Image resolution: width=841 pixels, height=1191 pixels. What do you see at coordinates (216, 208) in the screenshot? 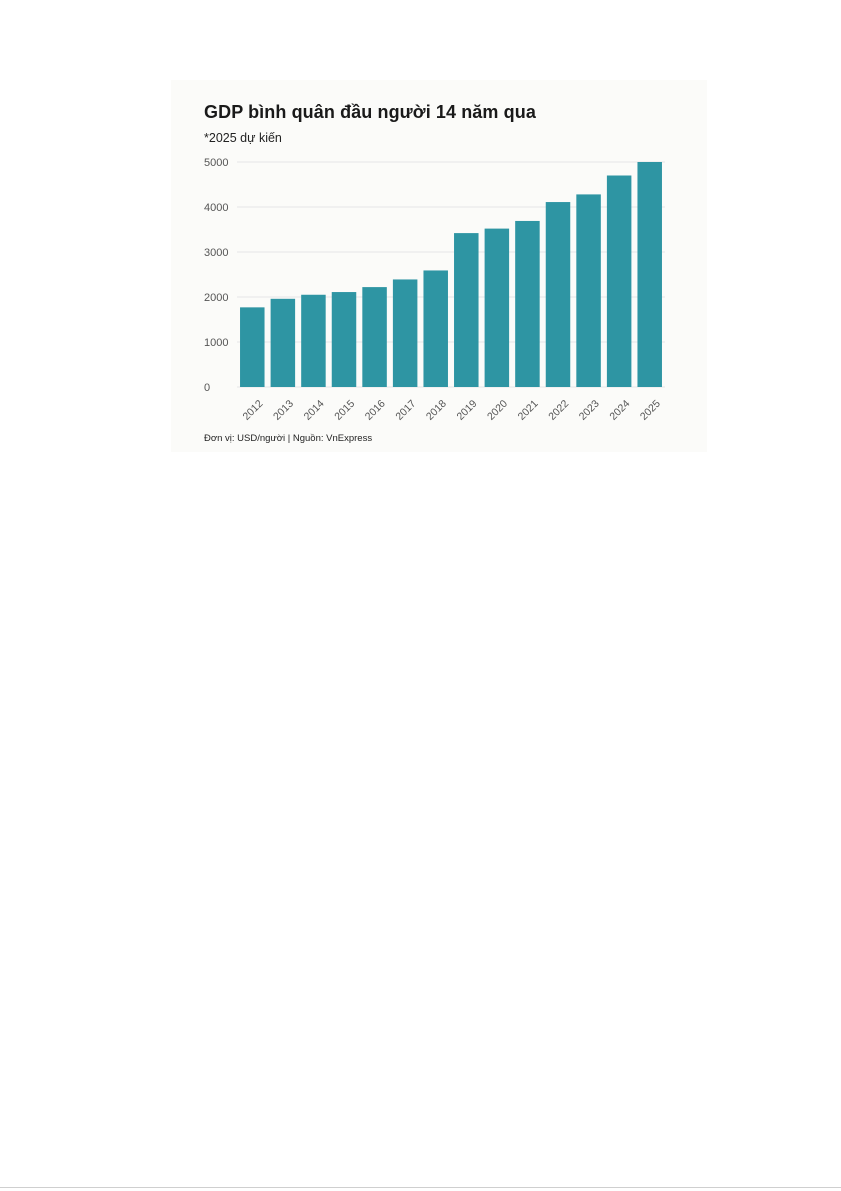
I see `y-tick-label: 4000` at bounding box center [216, 208].